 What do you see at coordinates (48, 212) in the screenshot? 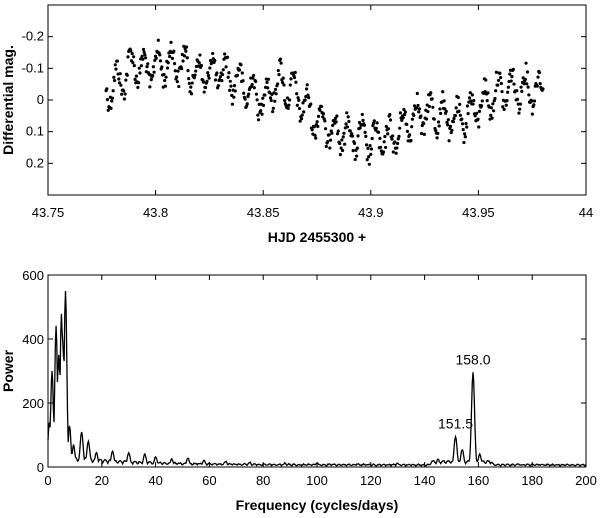
I see `x-tick-label: 43.75` at bounding box center [48, 212].